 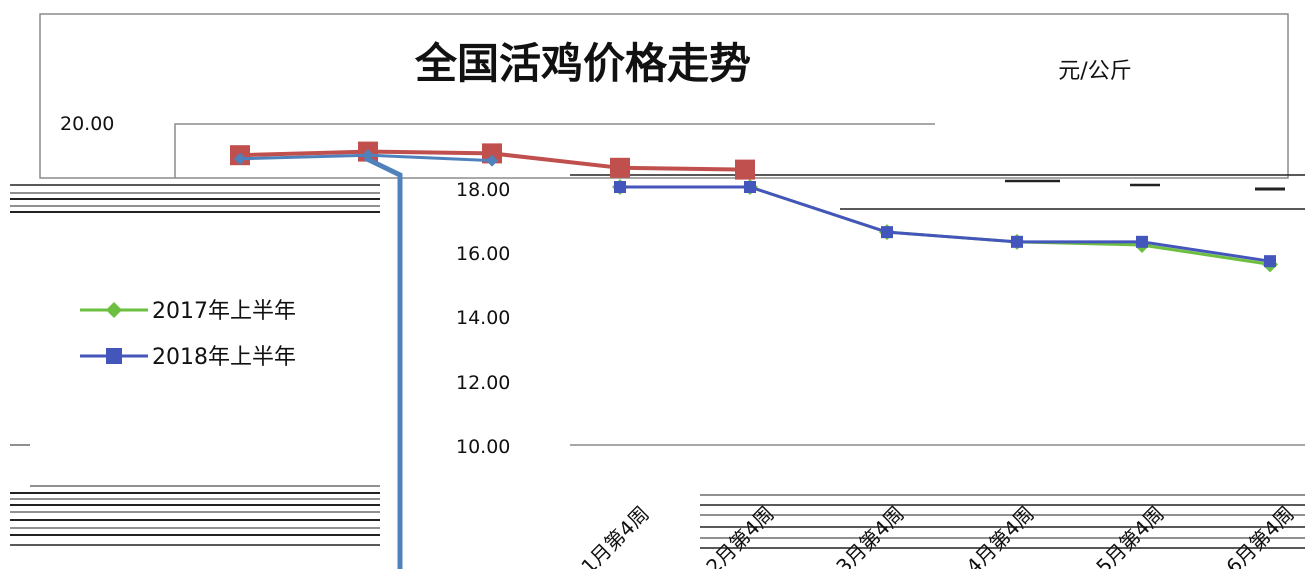 I want to click on x-tick-label: 5月第4周, so click(x=1129, y=535).